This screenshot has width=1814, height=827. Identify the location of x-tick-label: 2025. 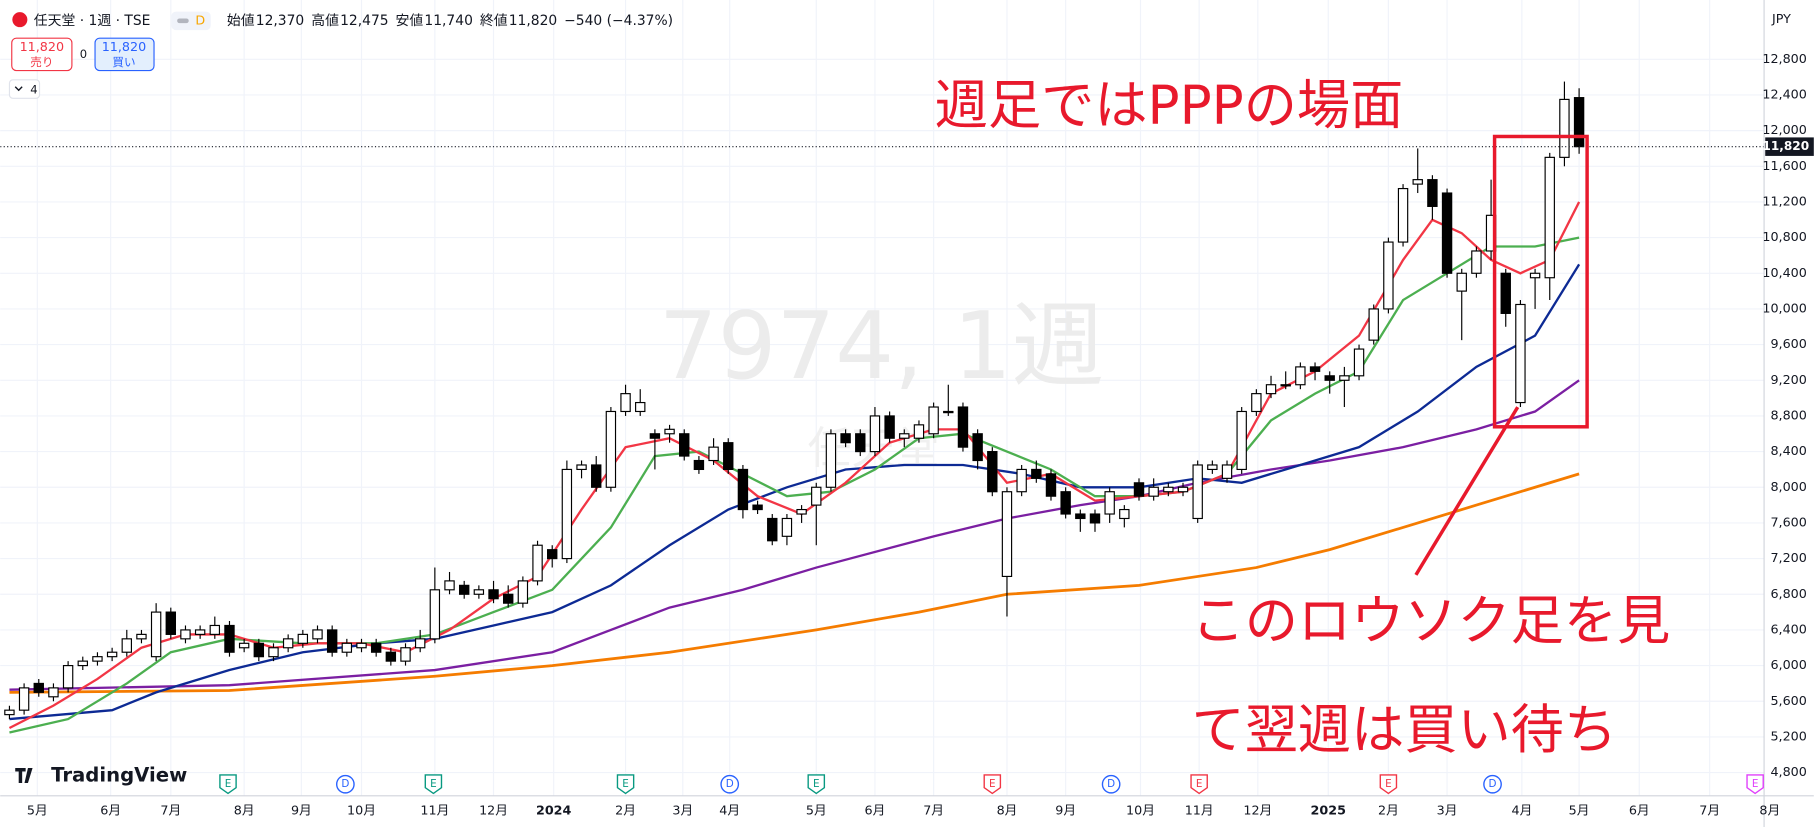
(1328, 809).